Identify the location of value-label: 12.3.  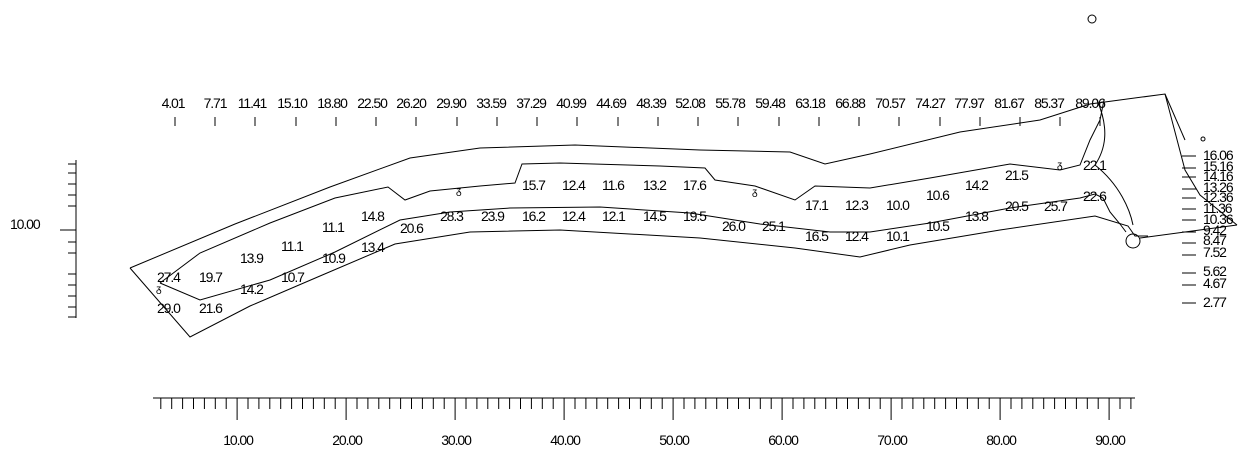
(857, 205).